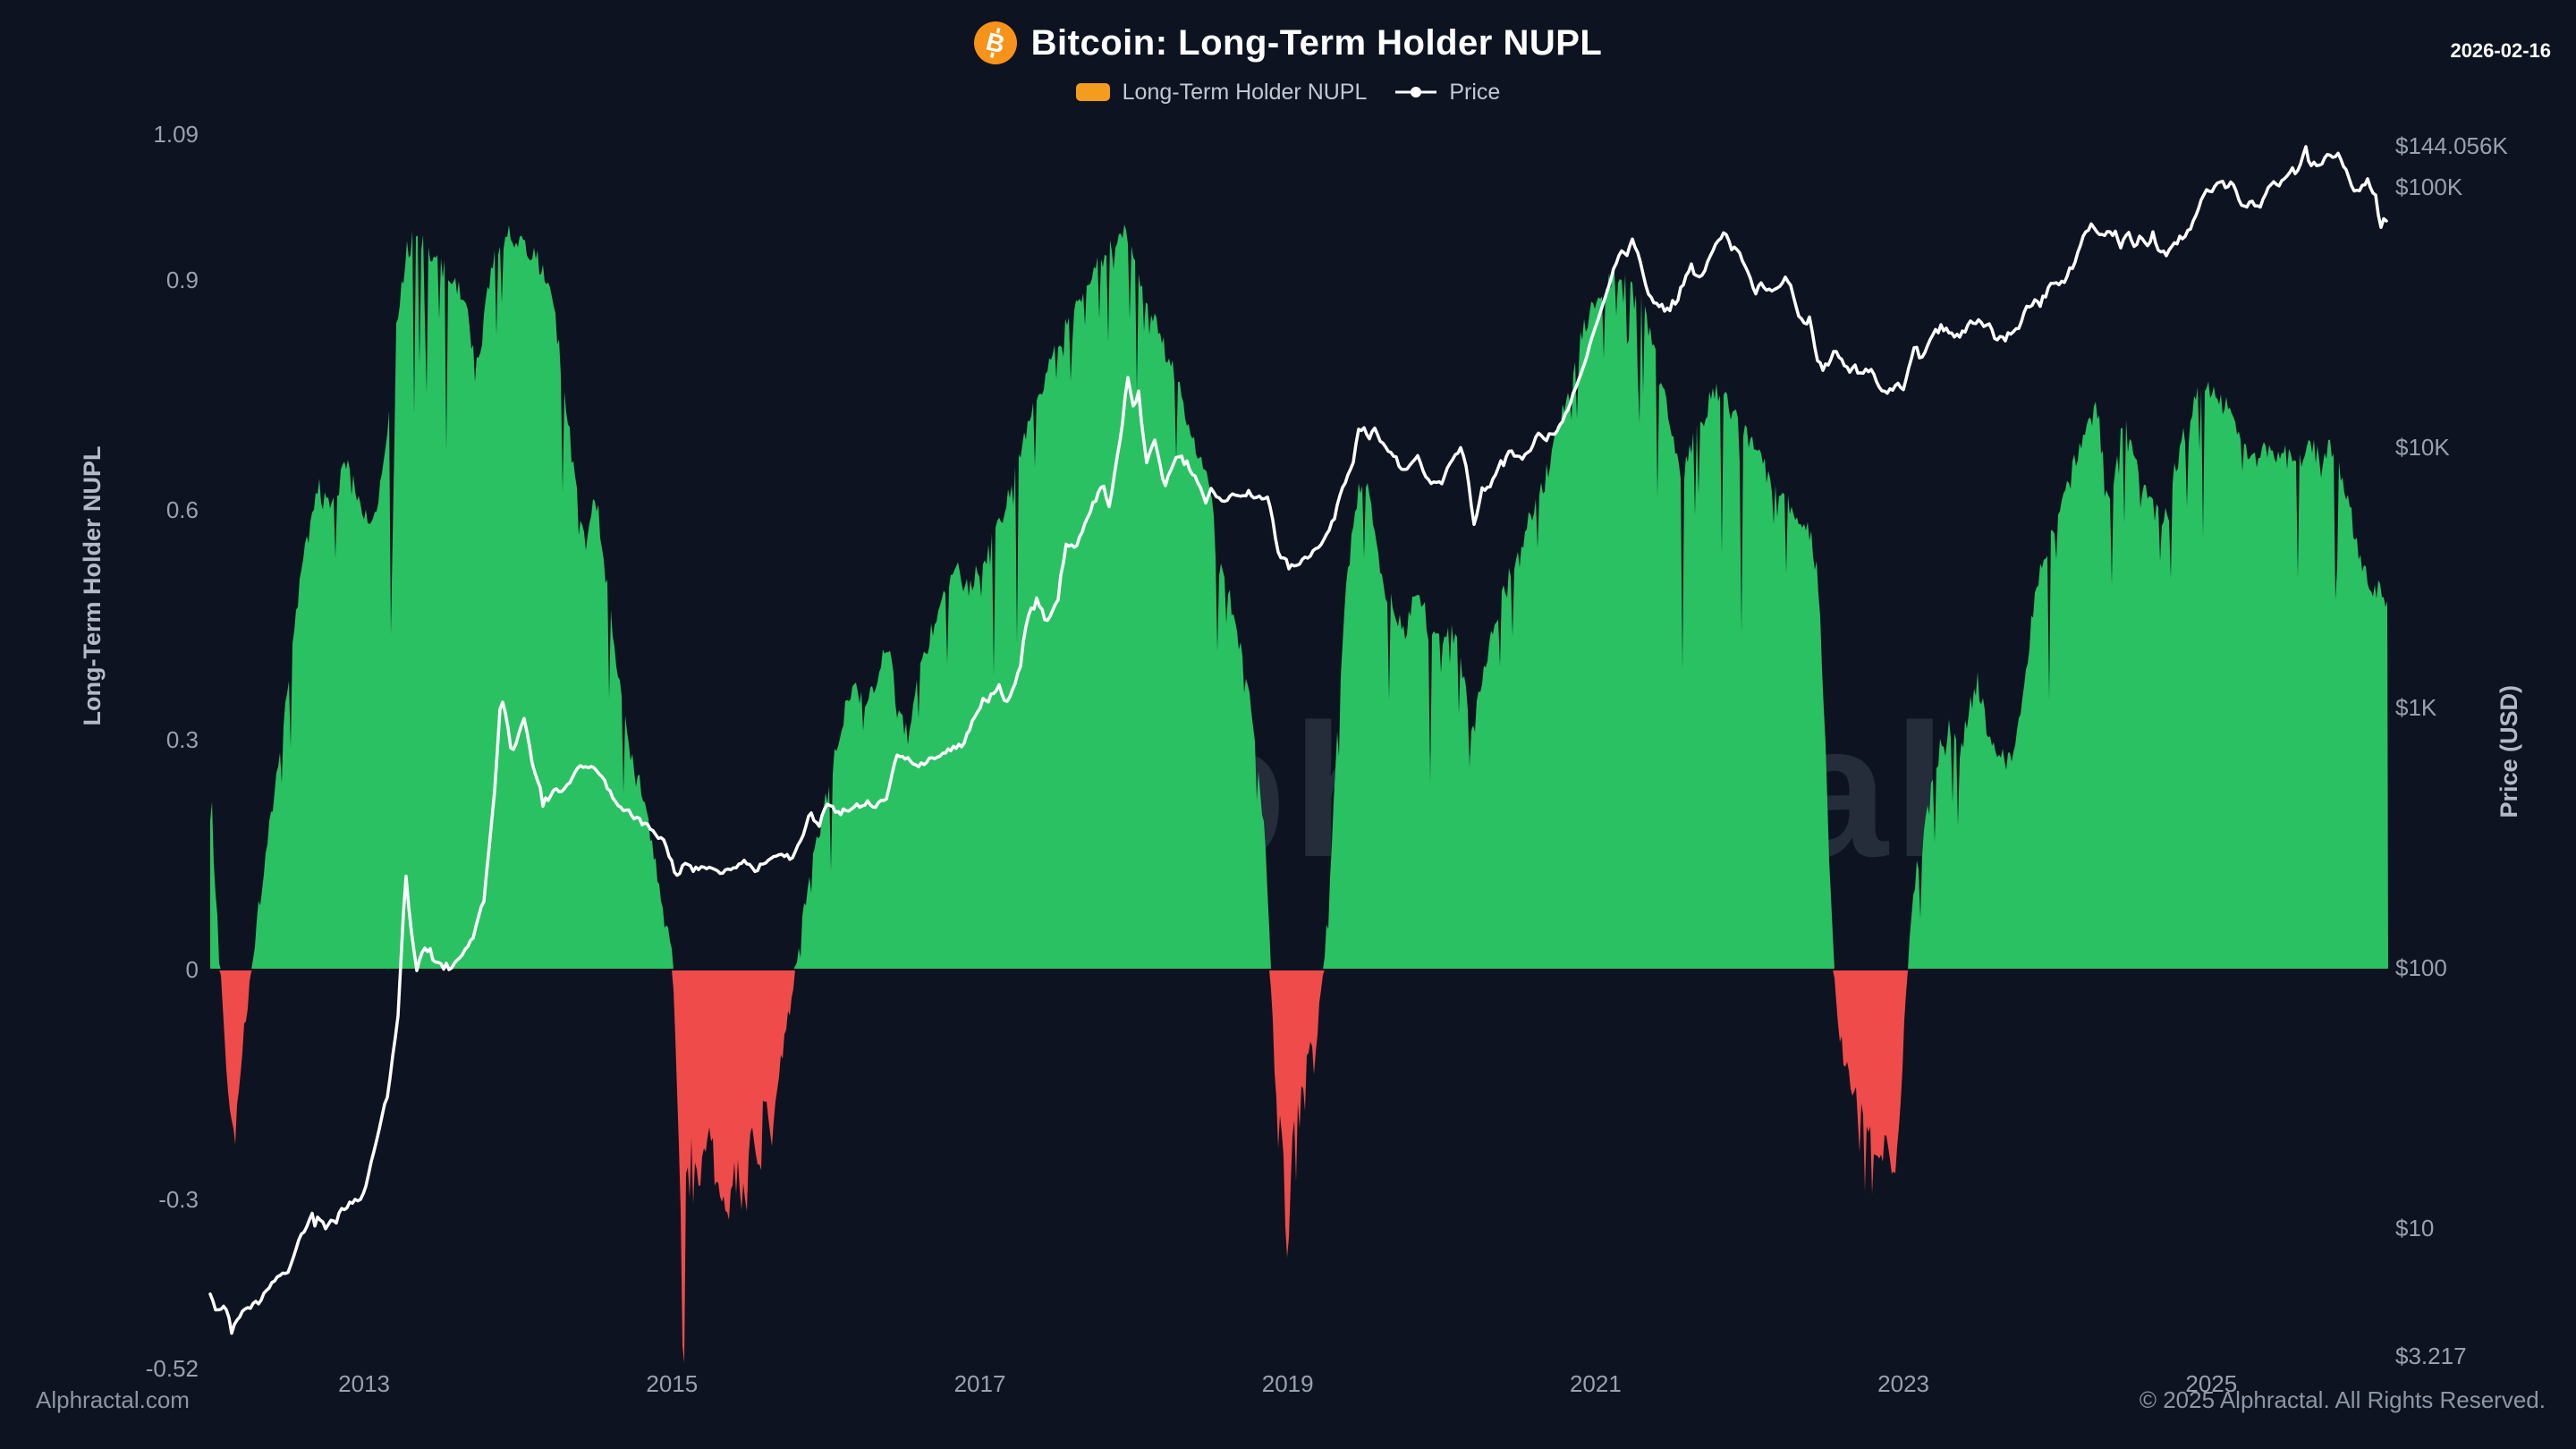 The height and width of the screenshot is (1449, 2576). What do you see at coordinates (1903, 1383) in the screenshot?
I see `x-axis-tick: 2023` at bounding box center [1903, 1383].